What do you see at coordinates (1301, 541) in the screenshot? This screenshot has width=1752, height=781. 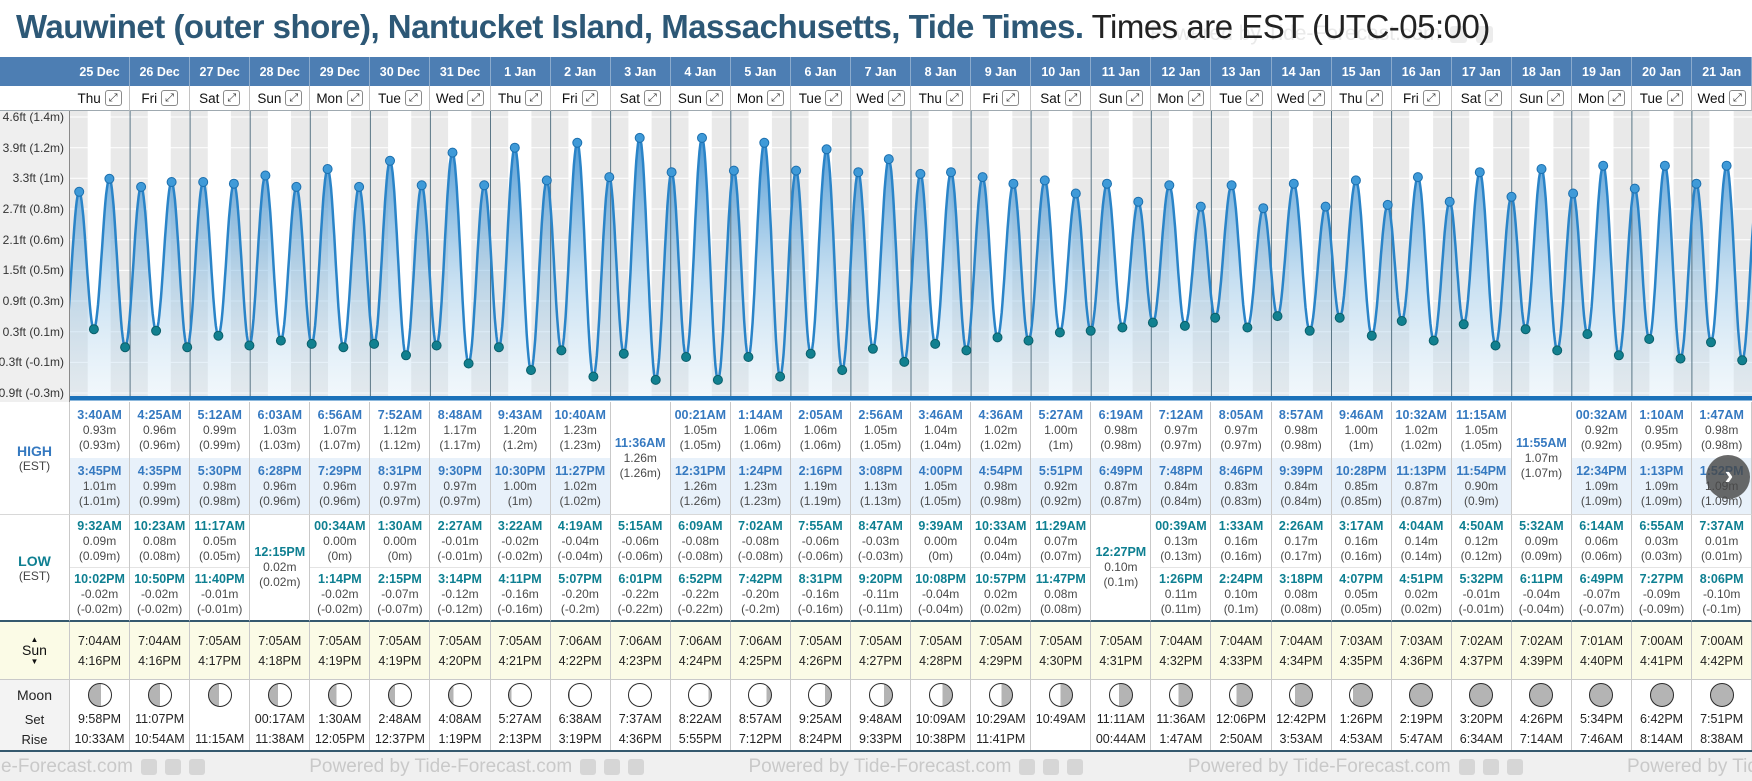 I see `low-tide-entry: 2:26AM 0.17m (0.17m)` at bounding box center [1301, 541].